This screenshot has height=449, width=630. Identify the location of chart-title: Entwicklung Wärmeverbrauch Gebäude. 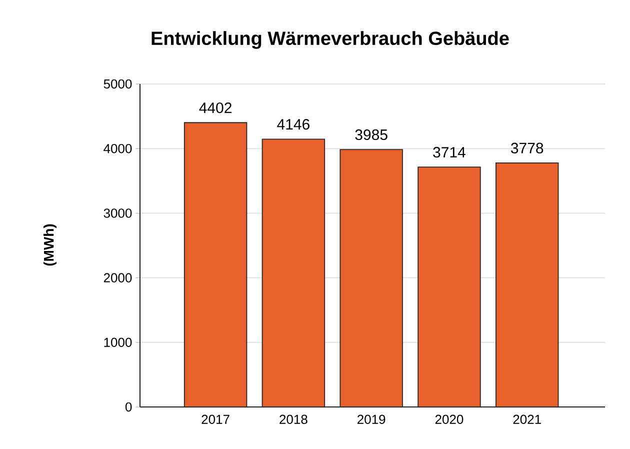
(330, 40).